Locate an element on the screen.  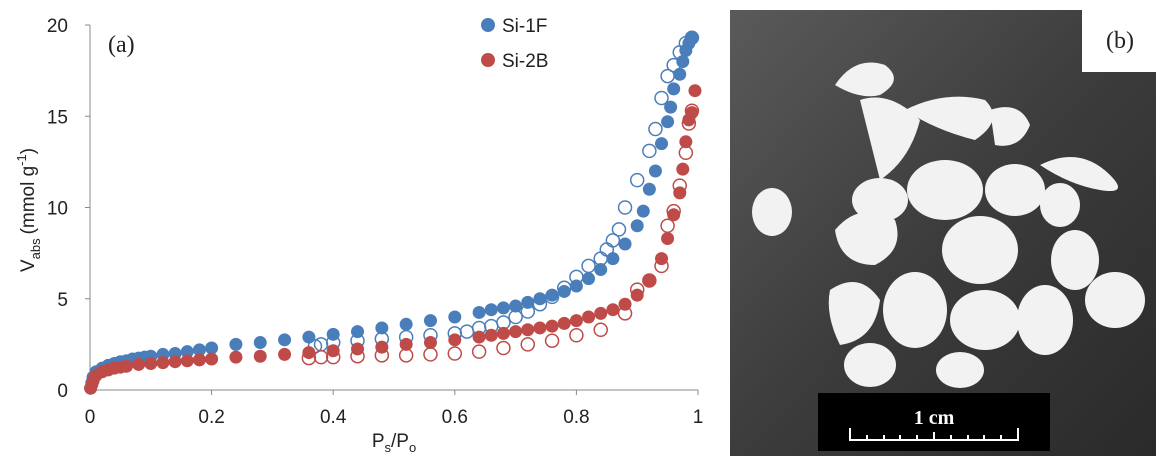
y-tick-label: 15 is located at coordinates (57, 117).